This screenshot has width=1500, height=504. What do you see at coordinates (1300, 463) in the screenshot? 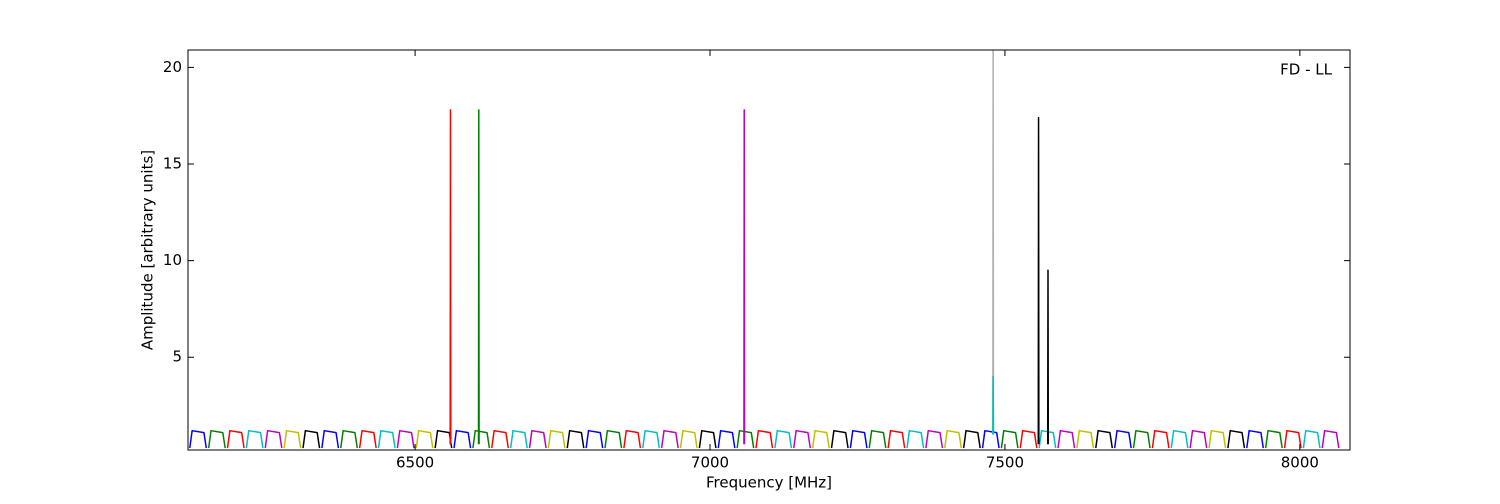
I see `x-tick-label: 8000` at bounding box center [1300, 463].